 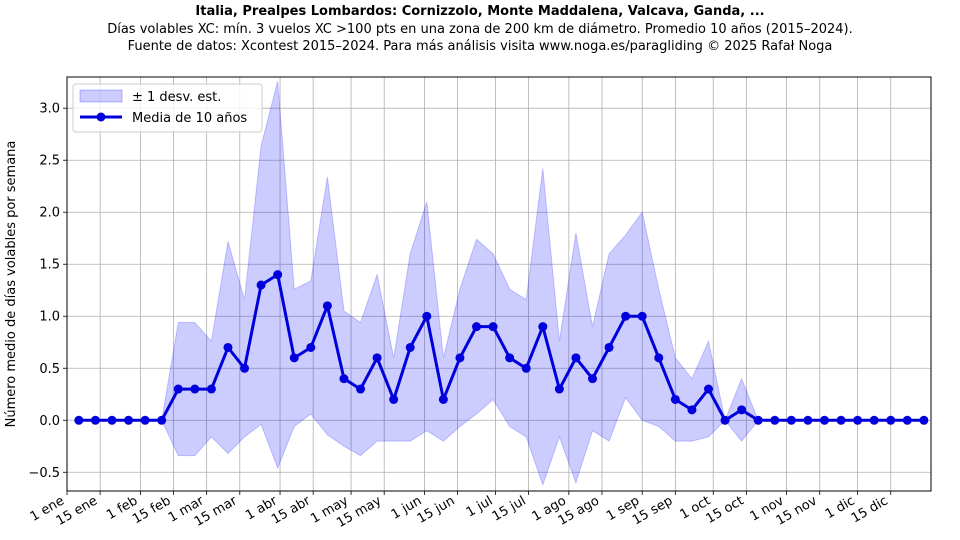 What do you see at coordinates (101, 117) in the screenshot?
I see `legend-line-marker` at bounding box center [101, 117].